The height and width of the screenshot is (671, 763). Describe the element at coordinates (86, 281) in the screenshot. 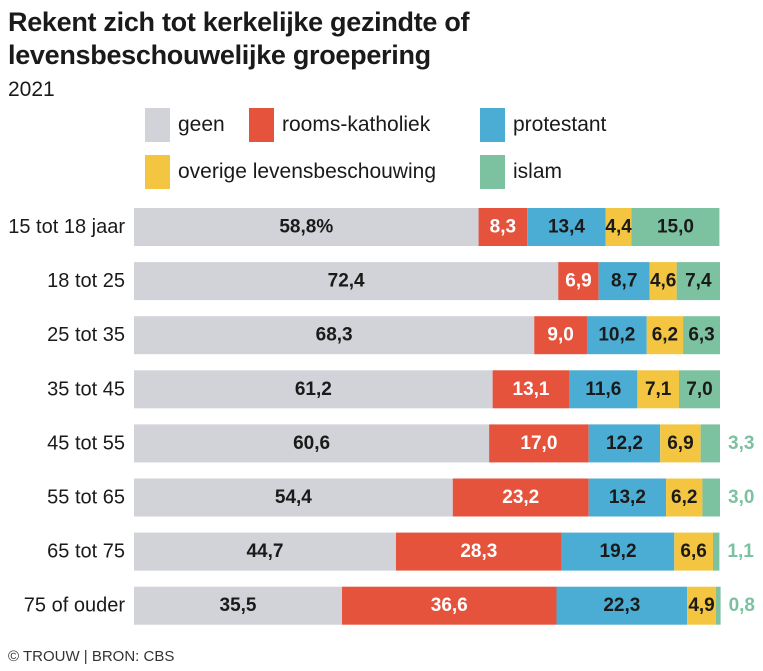

I see `category-label: 18 tot 25` at that location.